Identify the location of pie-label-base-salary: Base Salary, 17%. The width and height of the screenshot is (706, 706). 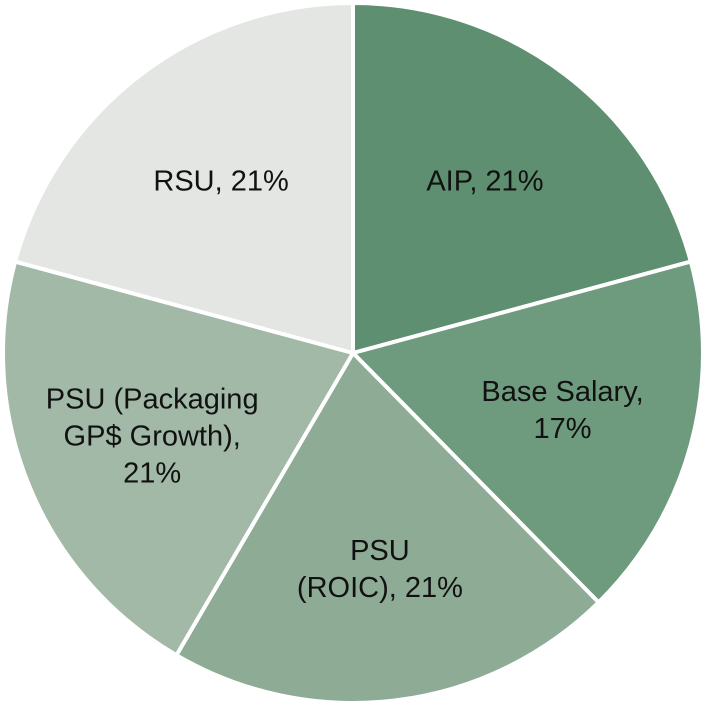
(562, 410).